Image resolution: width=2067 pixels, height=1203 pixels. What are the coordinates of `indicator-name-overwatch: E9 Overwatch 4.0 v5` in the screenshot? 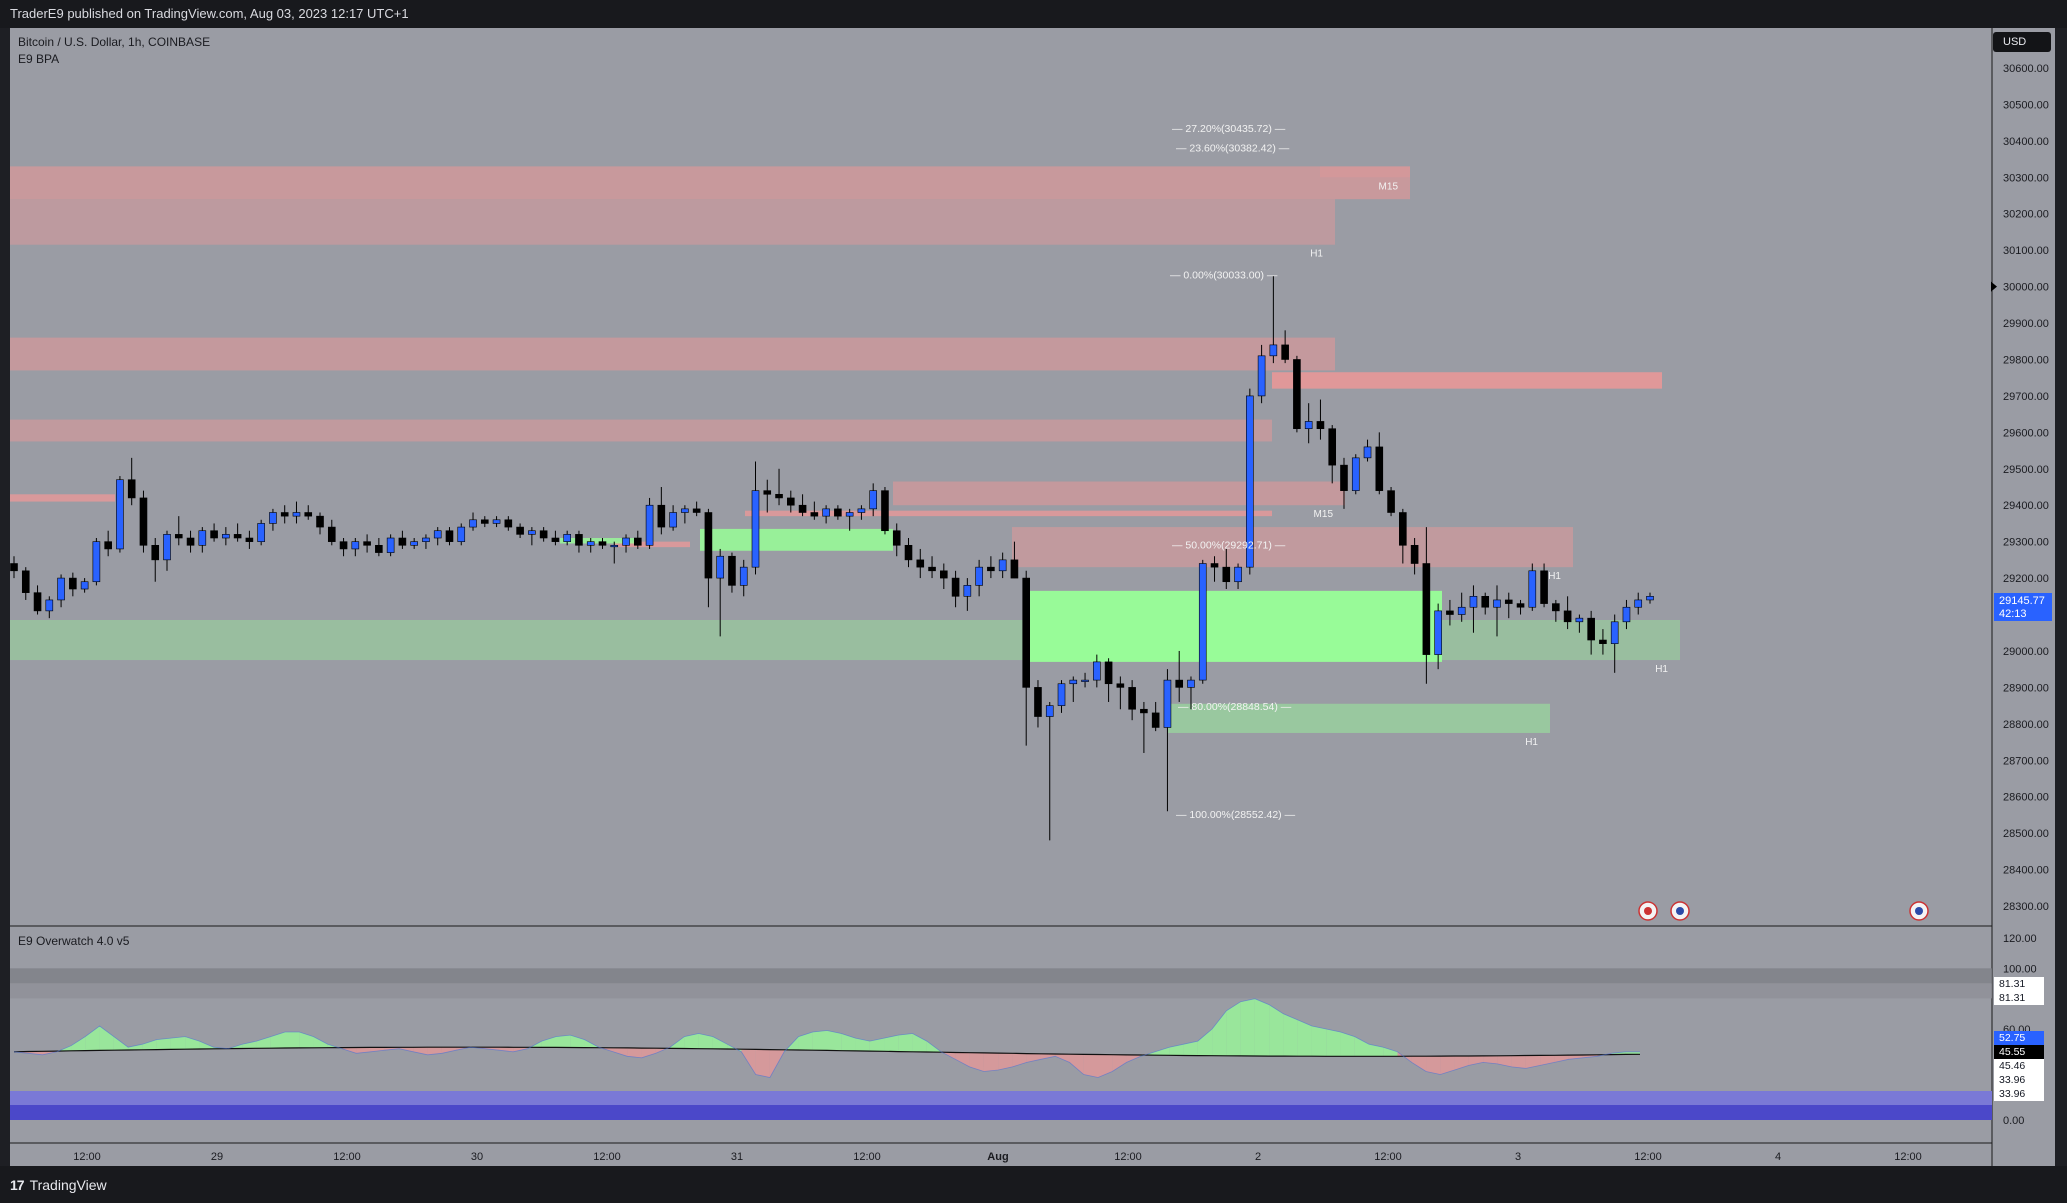 It's located at (74, 941).